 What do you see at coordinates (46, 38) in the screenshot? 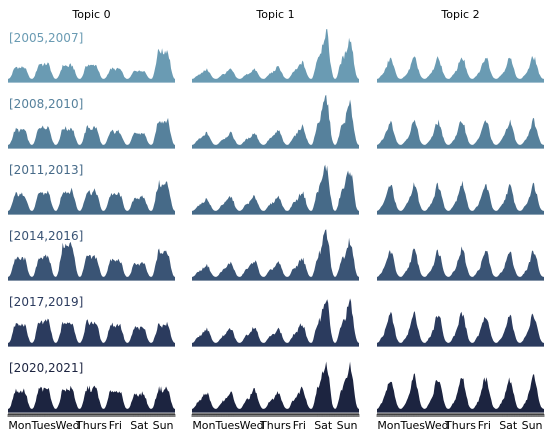
I see `period-label: [2005,2007]` at bounding box center [46, 38].